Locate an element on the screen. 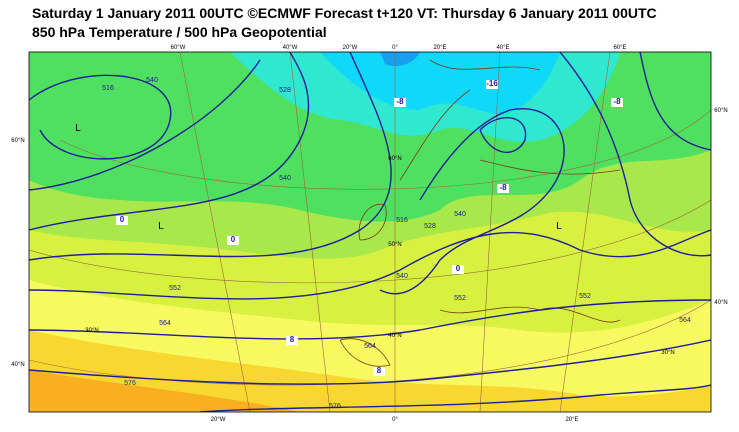 The width and height of the screenshot is (739, 432). lon-label: 60°E is located at coordinates (619, 48).